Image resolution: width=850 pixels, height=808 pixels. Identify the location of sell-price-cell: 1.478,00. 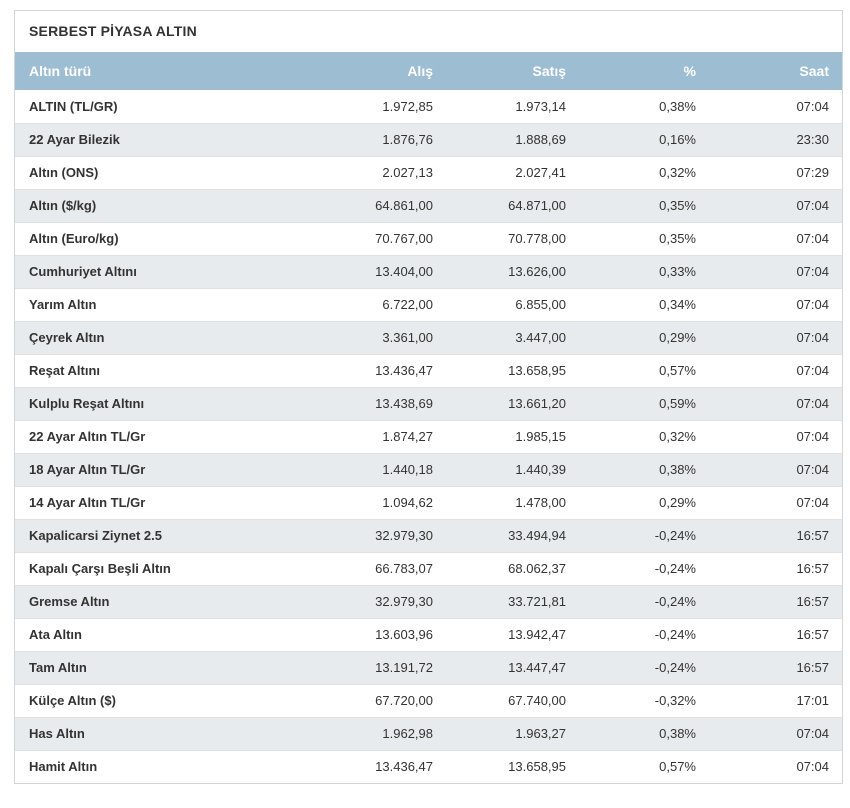
(540, 502).